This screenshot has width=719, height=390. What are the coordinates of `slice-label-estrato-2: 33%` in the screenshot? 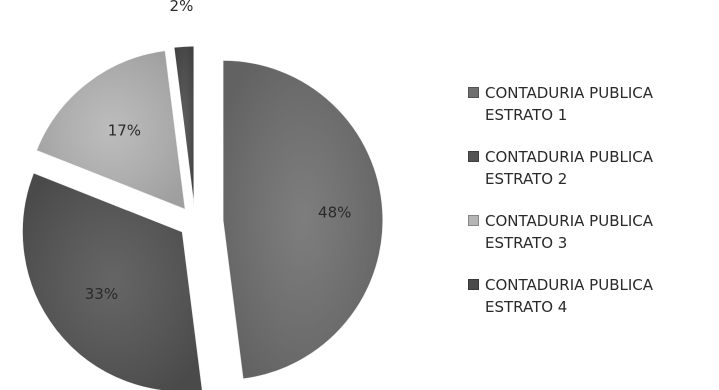 It's located at (101, 294).